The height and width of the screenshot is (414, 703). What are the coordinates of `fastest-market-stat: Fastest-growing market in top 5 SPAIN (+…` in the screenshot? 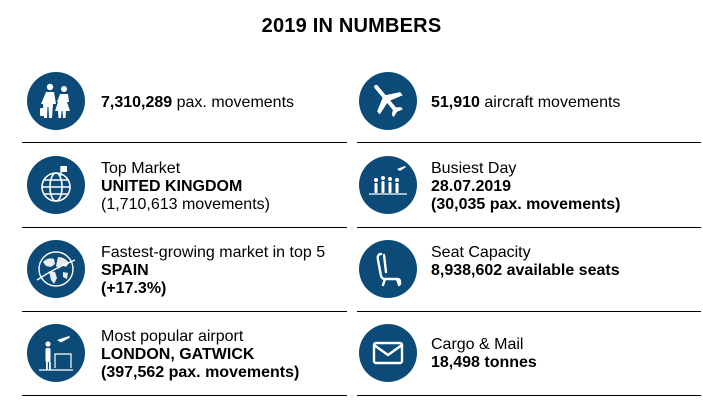 It's located at (213, 271).